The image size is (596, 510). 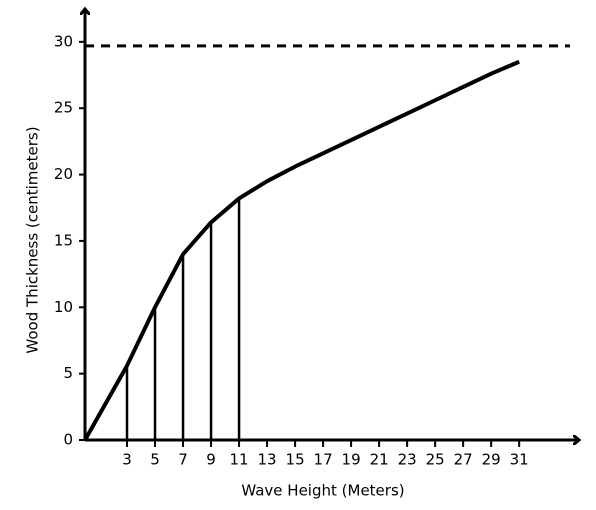 What do you see at coordinates (379, 460) in the screenshot?
I see `x-tick-label: 21` at bounding box center [379, 460].